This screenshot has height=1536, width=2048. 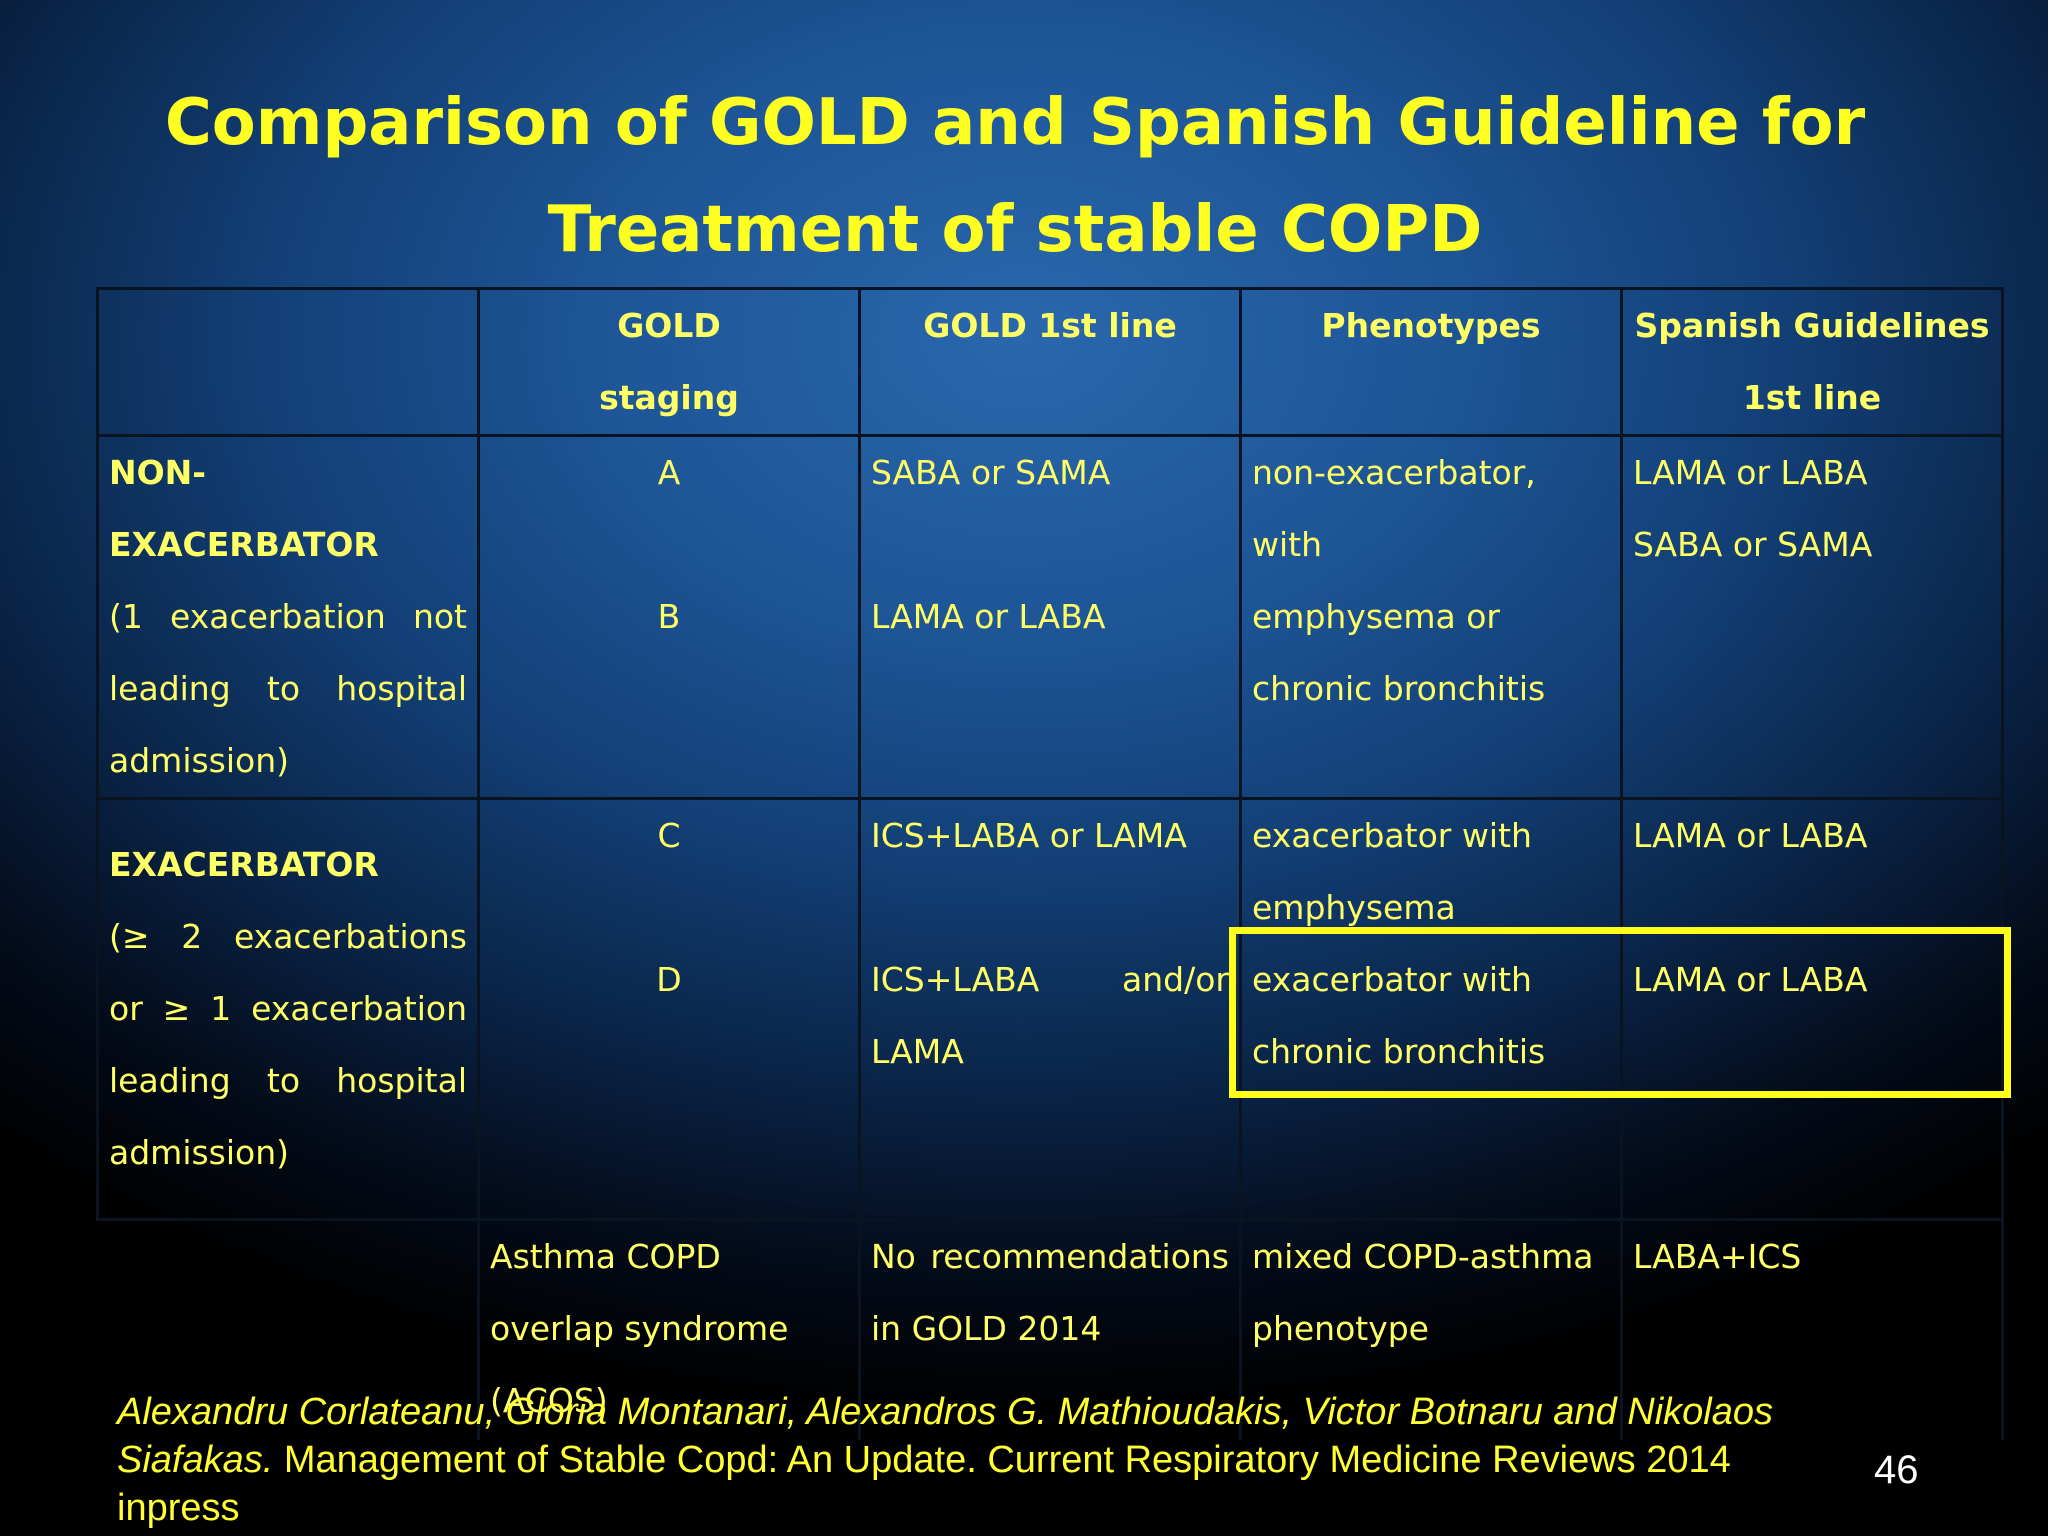 I want to click on gold-d-treatment: ICS+LABA and/or, so click(x=1050, y=979).